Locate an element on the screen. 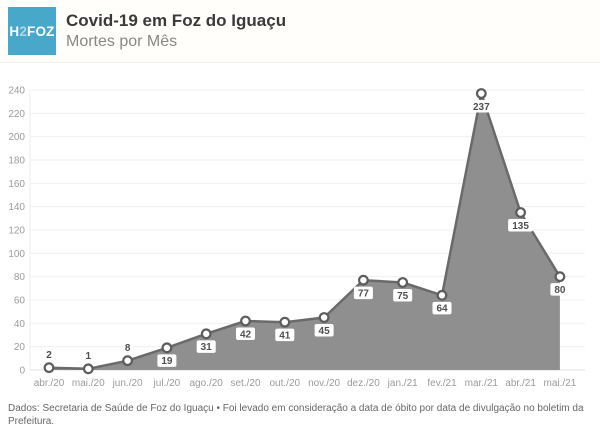 The height and width of the screenshot is (428, 600). logo-text-foz: FOZ is located at coordinates (41, 31).